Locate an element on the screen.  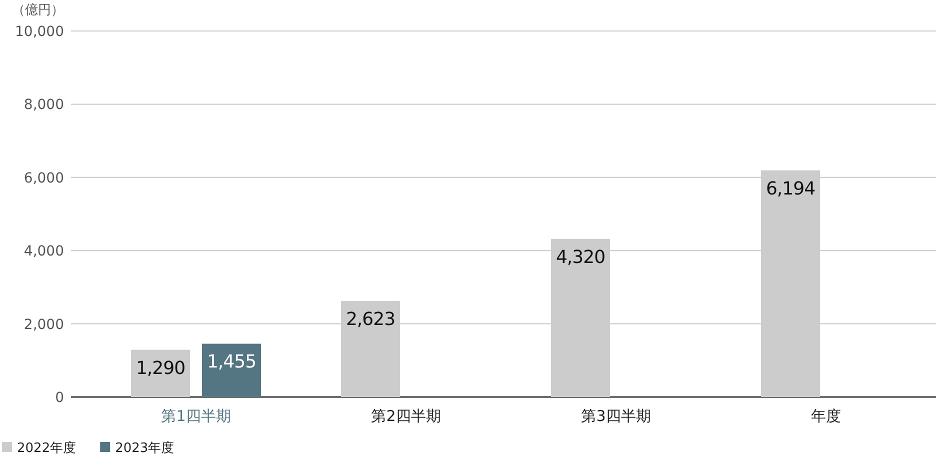
y-axis-title: （億円） is located at coordinates (38, 10).